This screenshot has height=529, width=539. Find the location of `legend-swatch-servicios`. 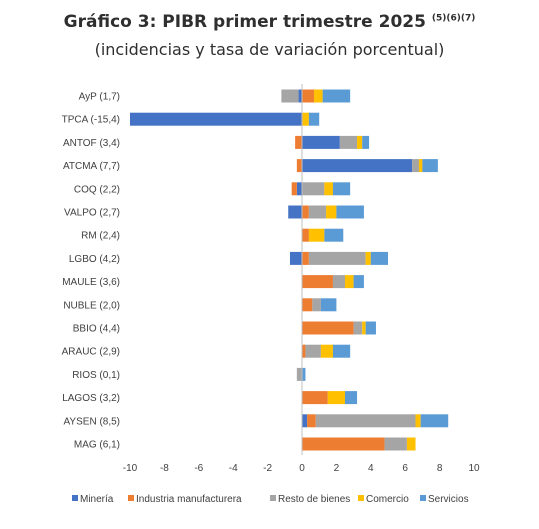

legend-swatch-servicios is located at coordinates (423, 498).